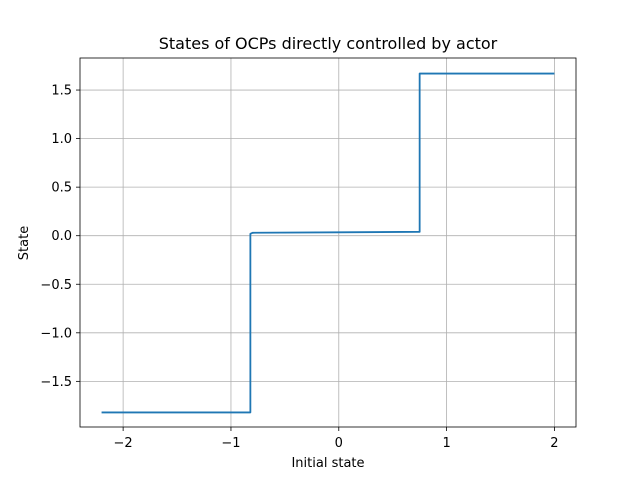 This screenshot has height=480, width=640. Describe the element at coordinates (339, 443) in the screenshot. I see `x-tick-label: 0` at that location.